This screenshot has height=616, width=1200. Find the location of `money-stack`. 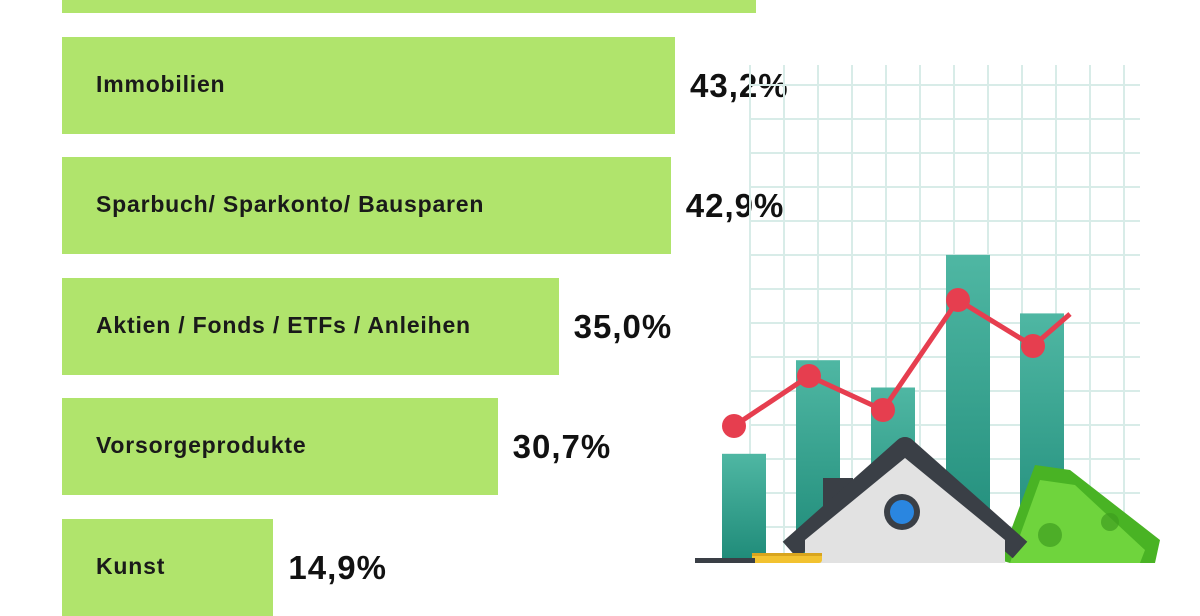

money-stack is located at coordinates (1080, 514).